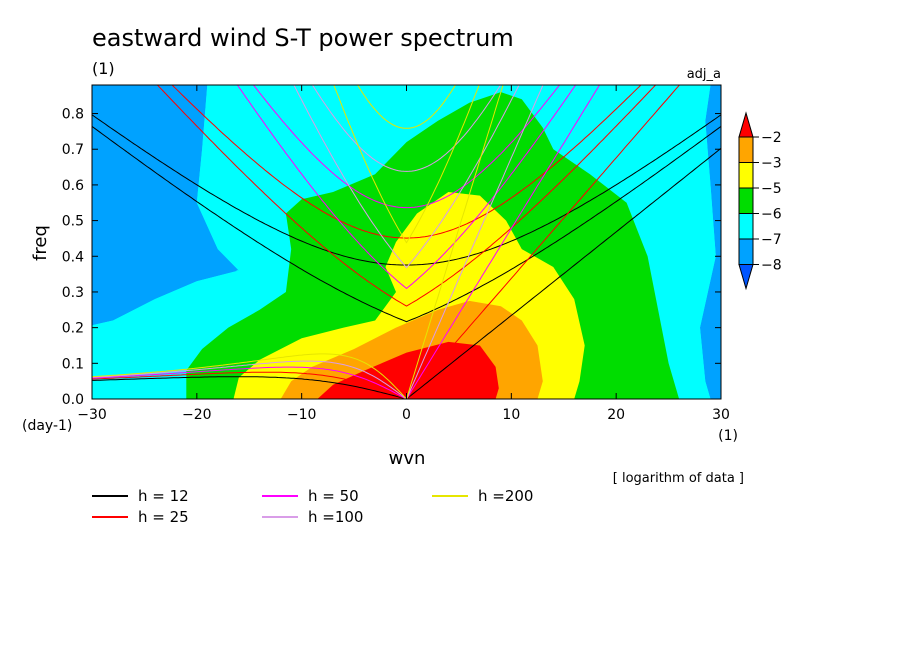 Image resolution: width=904 pixels, height=654 pixels. Describe the element at coordinates (92, 415) in the screenshot. I see `x-tick-label: −30` at that location.